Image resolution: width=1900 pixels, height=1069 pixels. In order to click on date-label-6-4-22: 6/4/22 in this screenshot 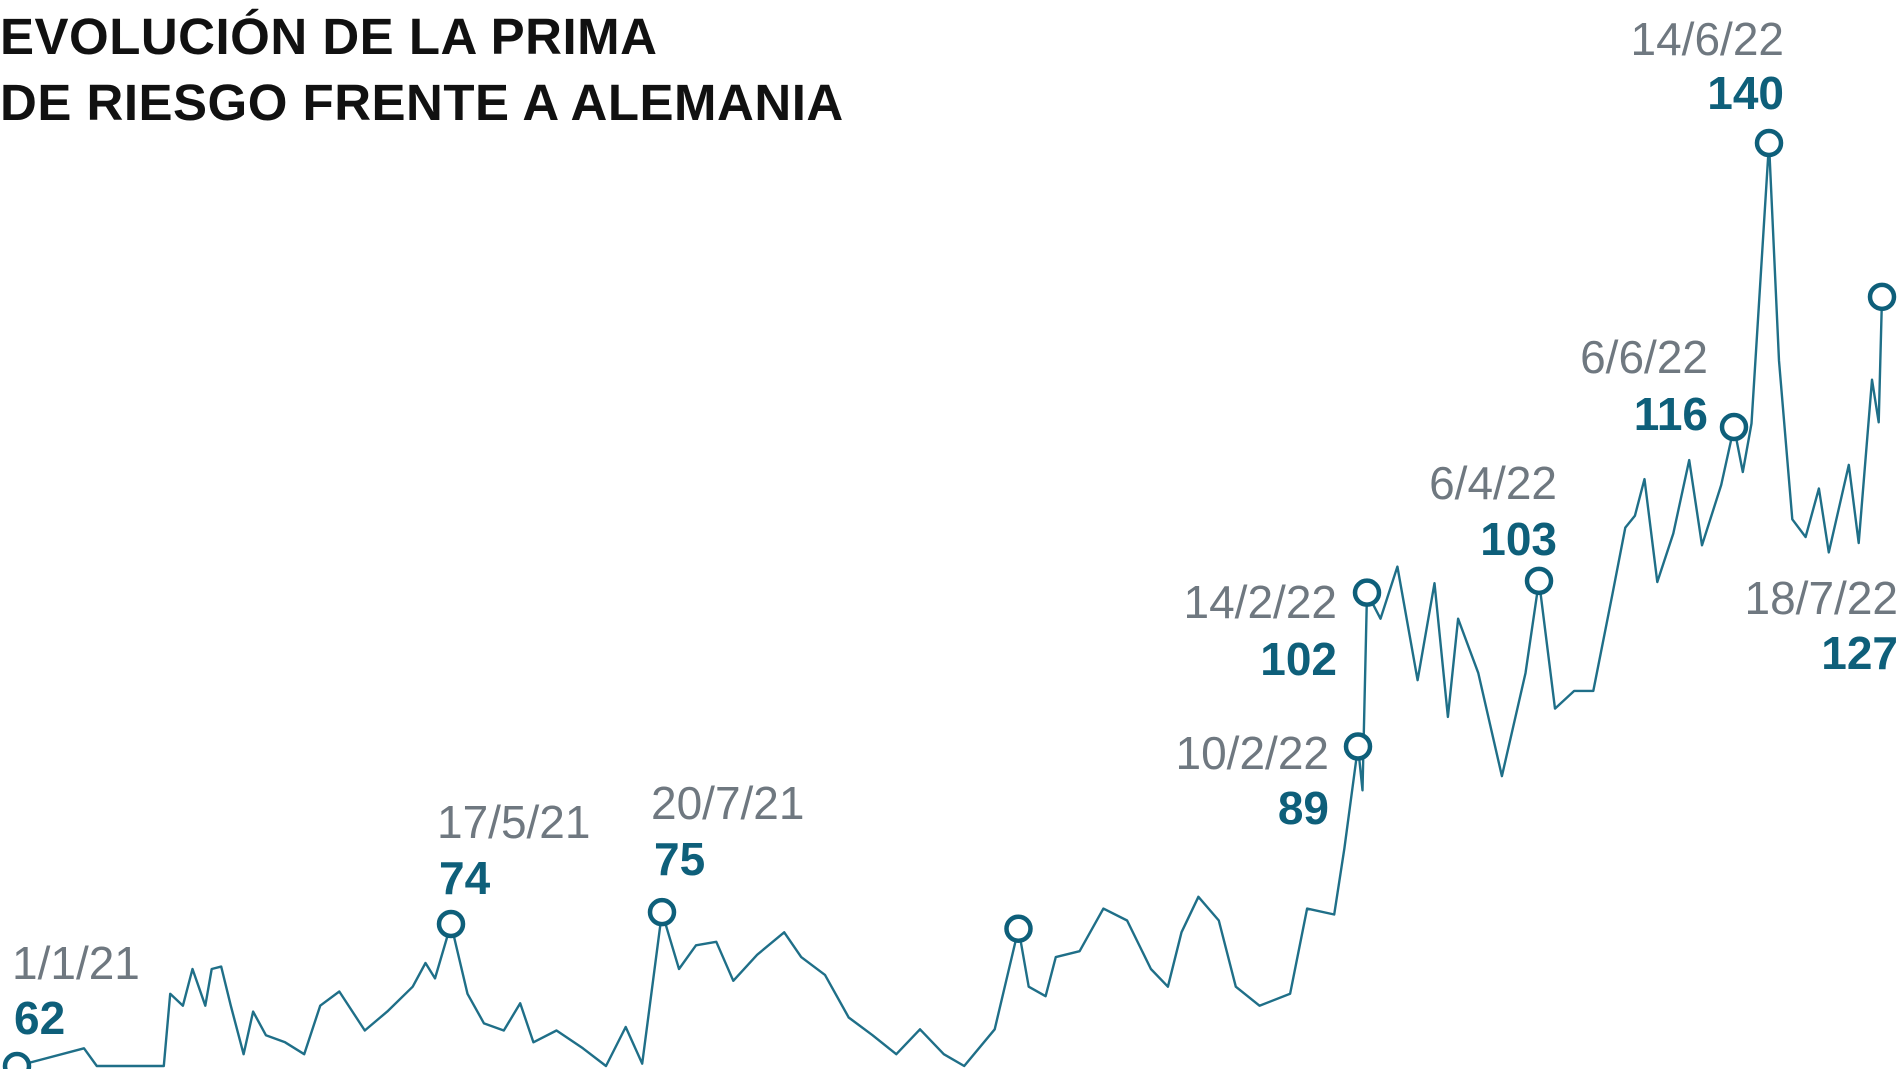, I will do `click(1493, 483)`.